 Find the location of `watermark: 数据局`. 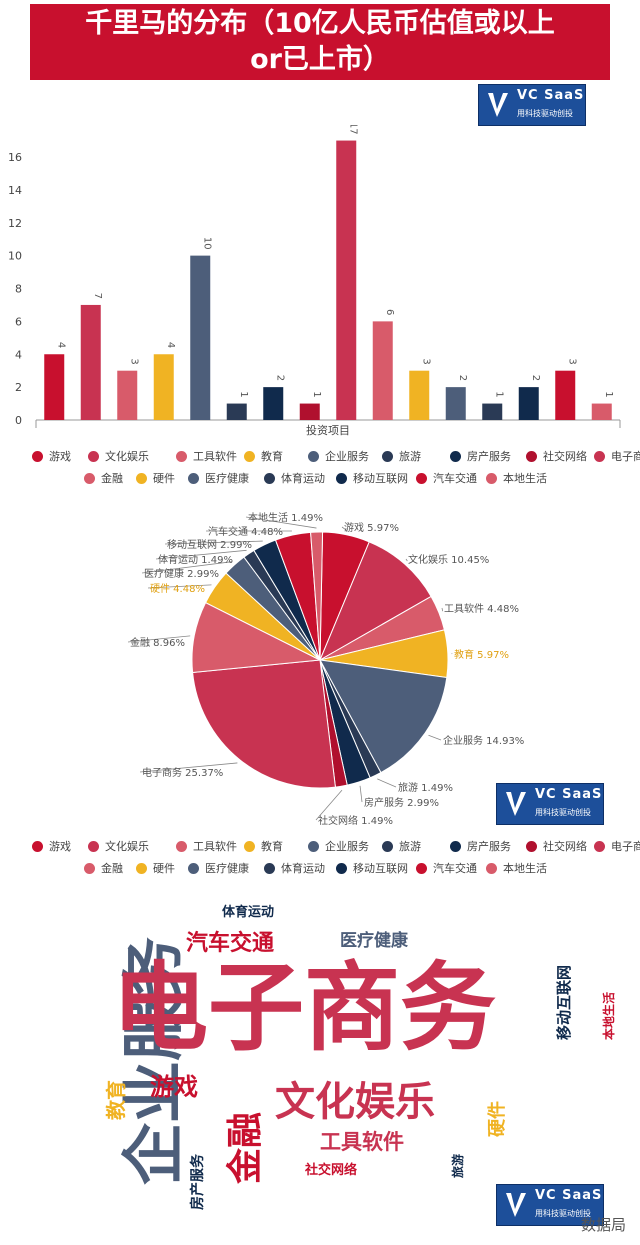

watermark: 数据局 is located at coordinates (603, 1225).